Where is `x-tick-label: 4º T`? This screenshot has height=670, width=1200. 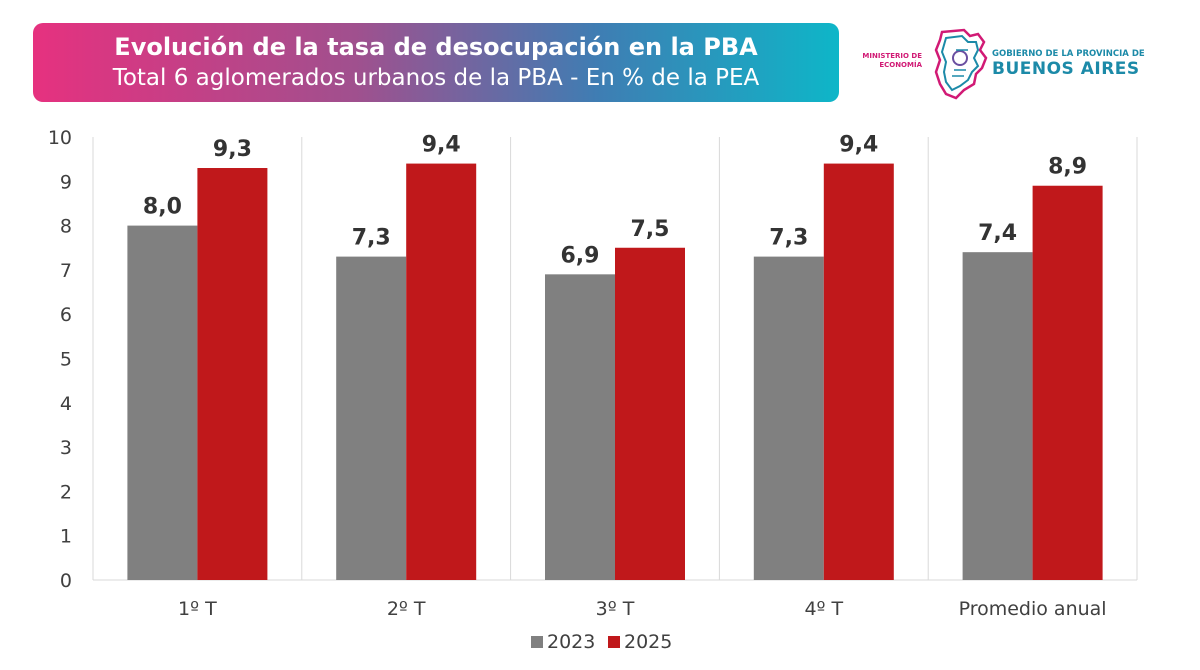 x-tick-label: 4º T is located at coordinates (823, 609).